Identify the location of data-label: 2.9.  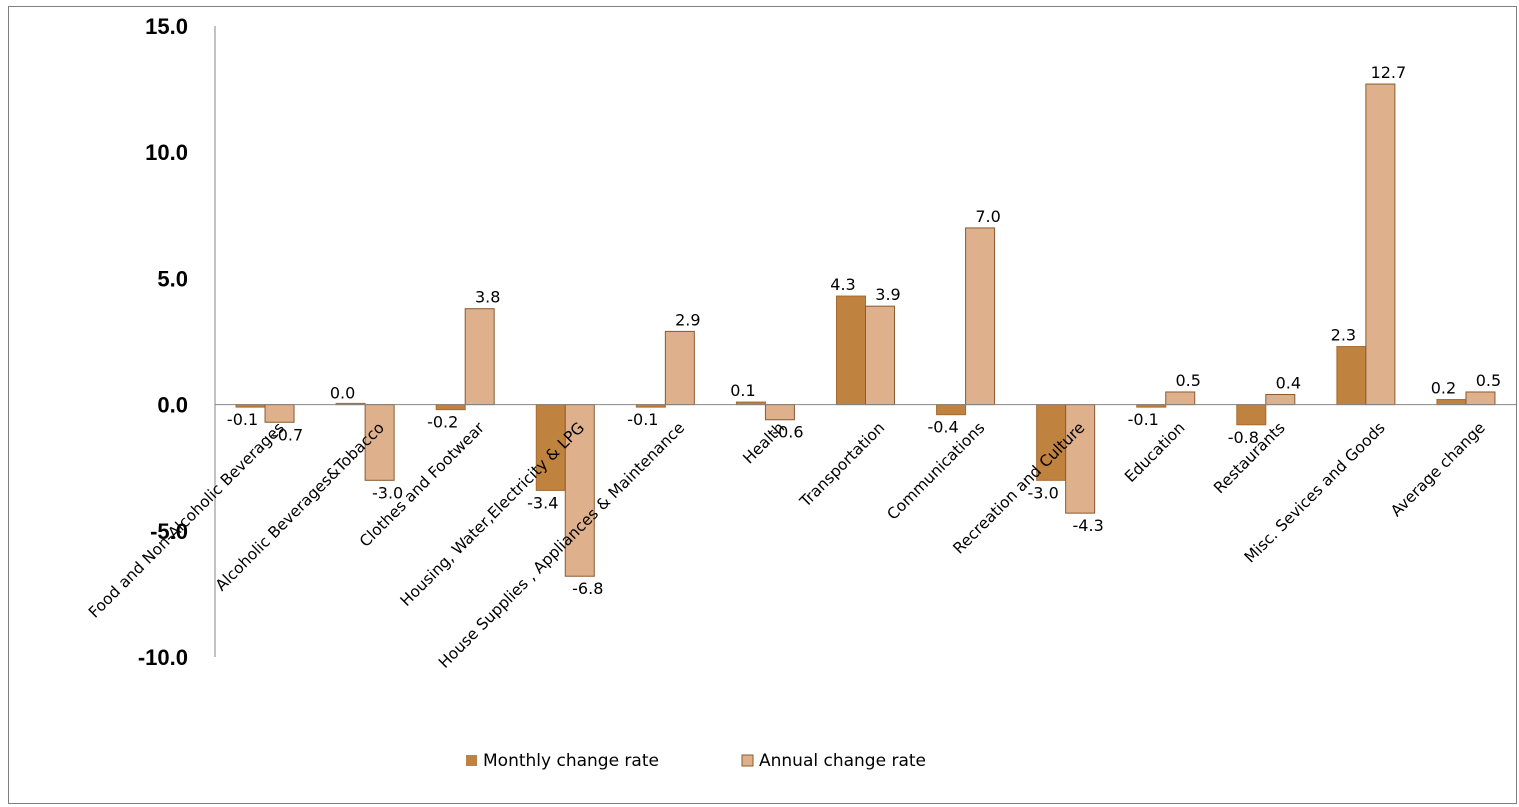
(687, 319).